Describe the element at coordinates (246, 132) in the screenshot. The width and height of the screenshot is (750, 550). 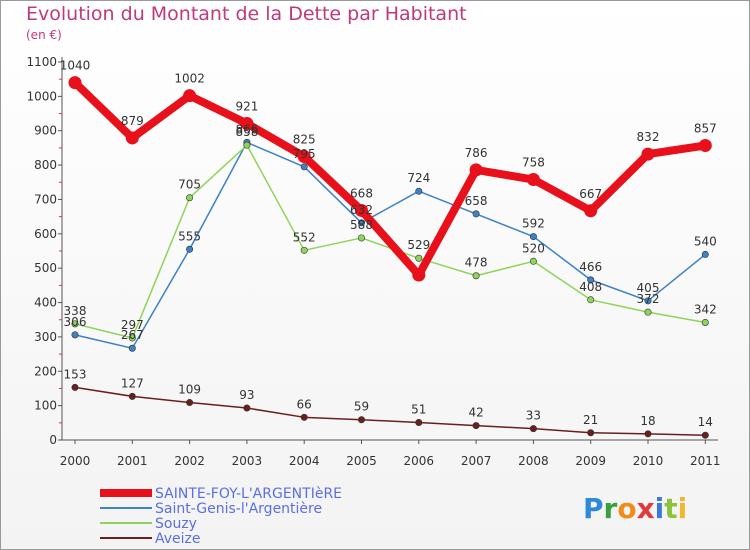
I see `data-label: 858` at that location.